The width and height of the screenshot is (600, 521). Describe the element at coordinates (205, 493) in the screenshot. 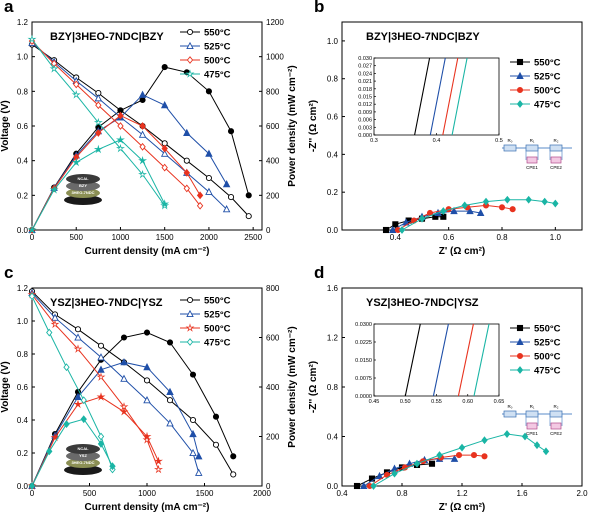

I see `x-tick-label: 1500` at that location.